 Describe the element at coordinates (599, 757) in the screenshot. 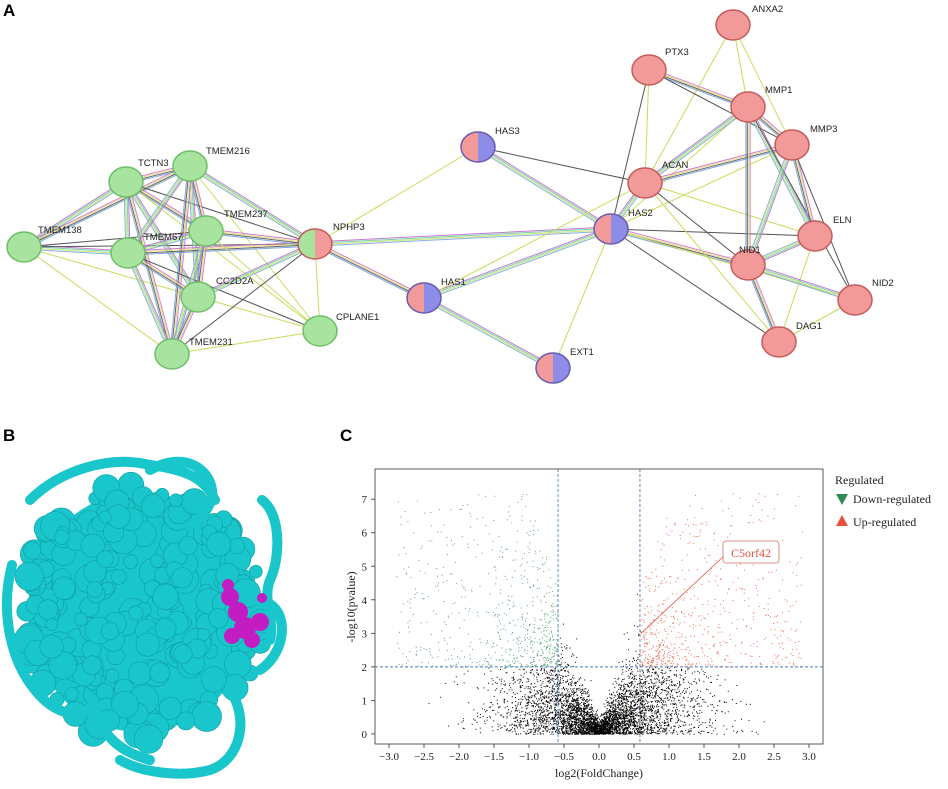

I see `x-tick-label: 0.0` at that location.